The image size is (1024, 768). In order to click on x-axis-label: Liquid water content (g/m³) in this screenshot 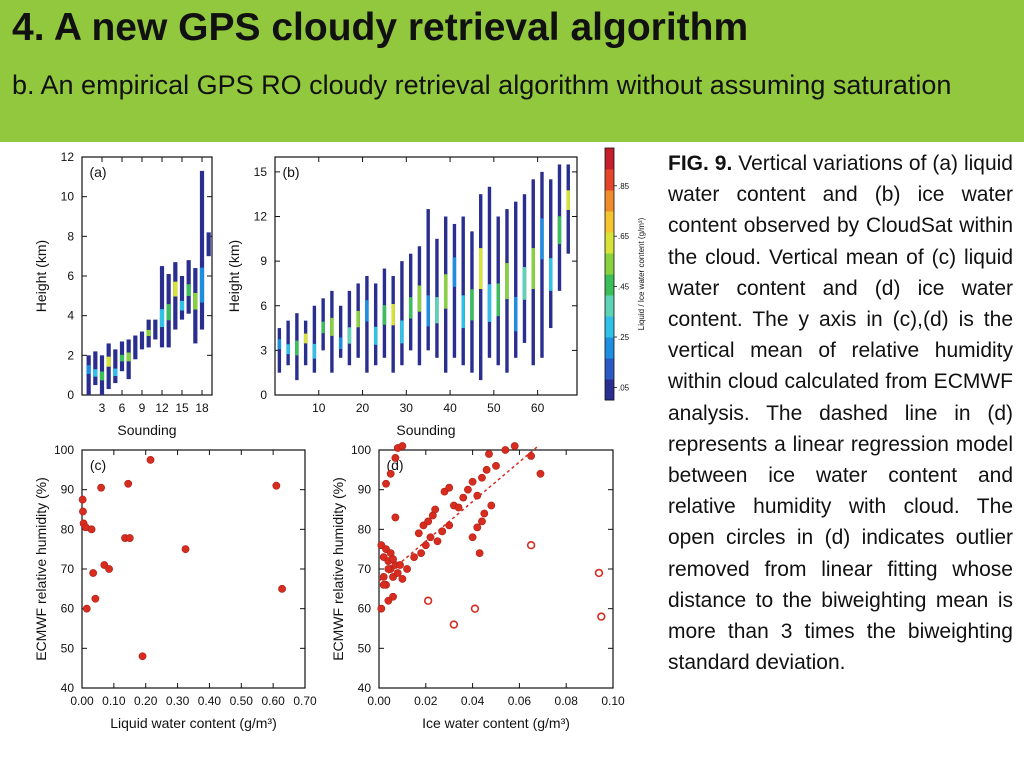, I will do `click(193, 723)`.